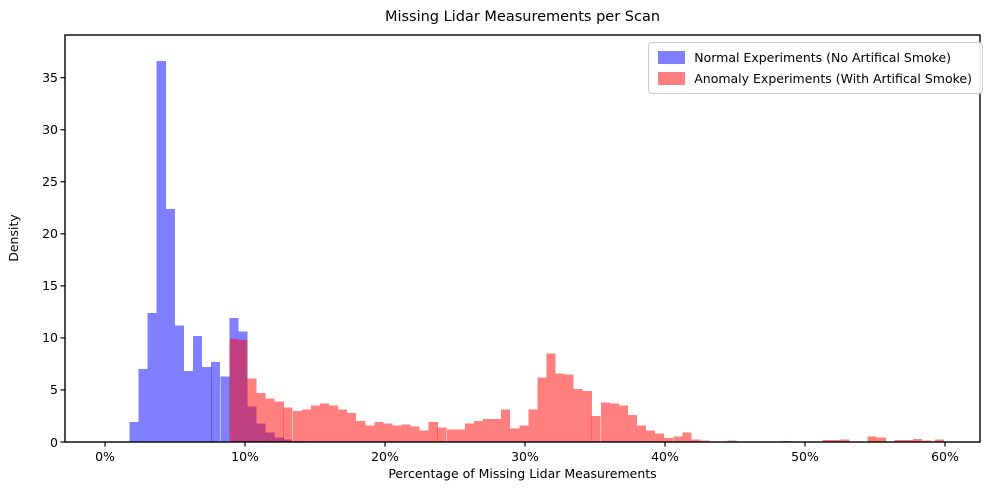 The width and height of the screenshot is (1000, 500). What do you see at coordinates (815, 57) in the screenshot?
I see `legend-item-normal: Normal Experiments (No Artifical Smoke)` at bounding box center [815, 57].